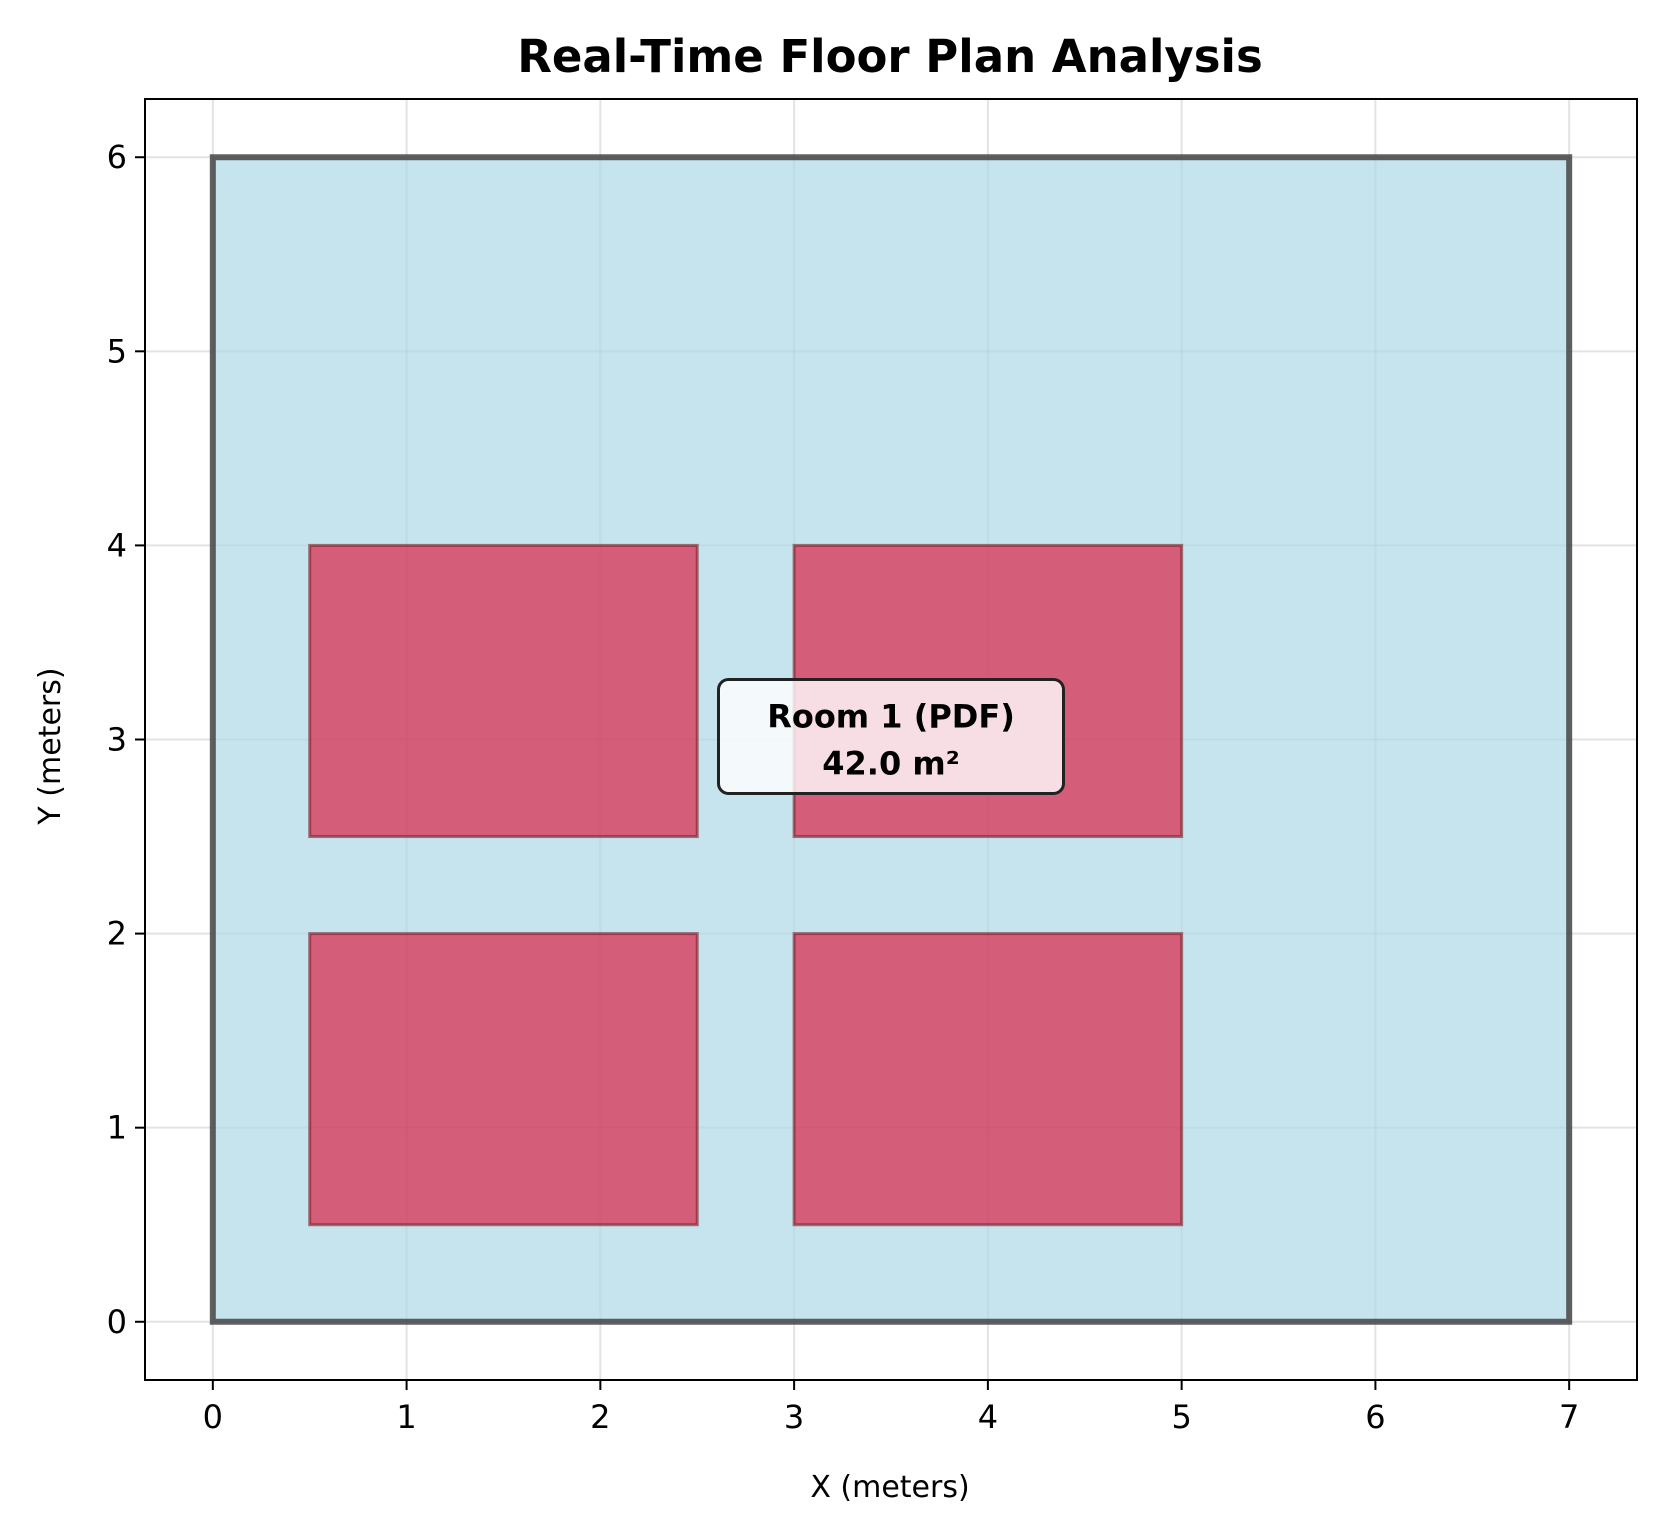 This screenshot has width=1662, height=1538. Describe the element at coordinates (117, 934) in the screenshot. I see `y-tick-label: 2` at that location.